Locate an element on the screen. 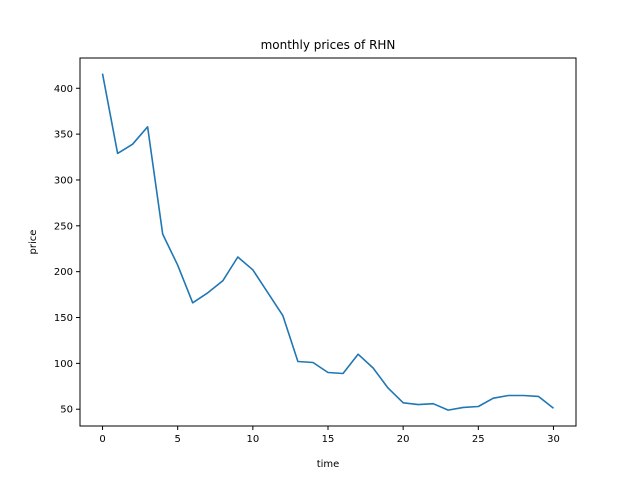  x-axis-ticks: 0 5 10 15 20 25 30 is located at coordinates (329, 435).